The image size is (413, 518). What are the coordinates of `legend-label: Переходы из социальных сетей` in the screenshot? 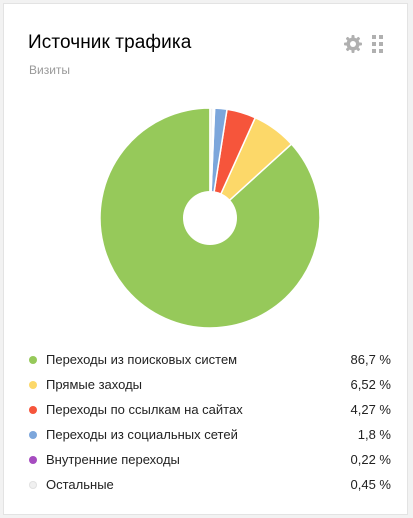 It's located at (142, 434).